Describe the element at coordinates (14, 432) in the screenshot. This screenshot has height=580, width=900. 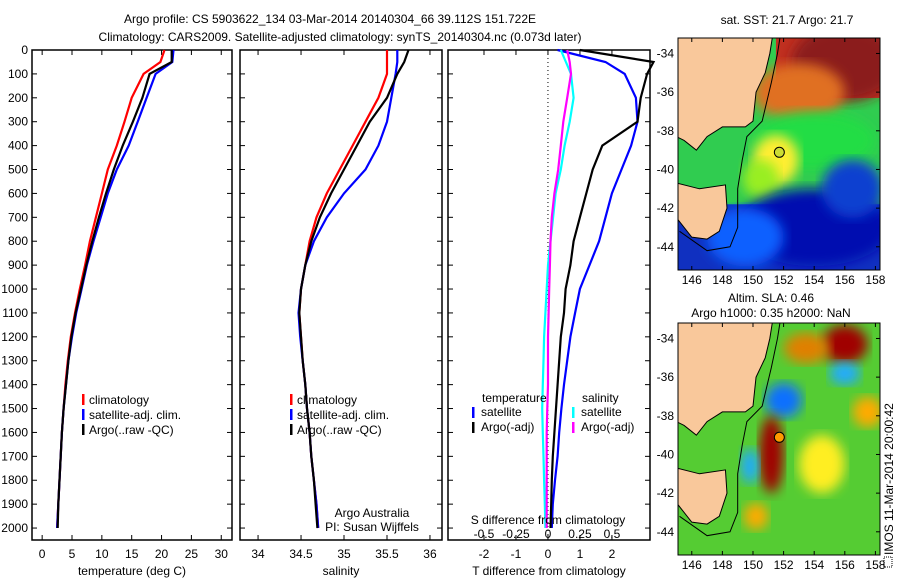
I see `y-tick-label: 1600` at that location.